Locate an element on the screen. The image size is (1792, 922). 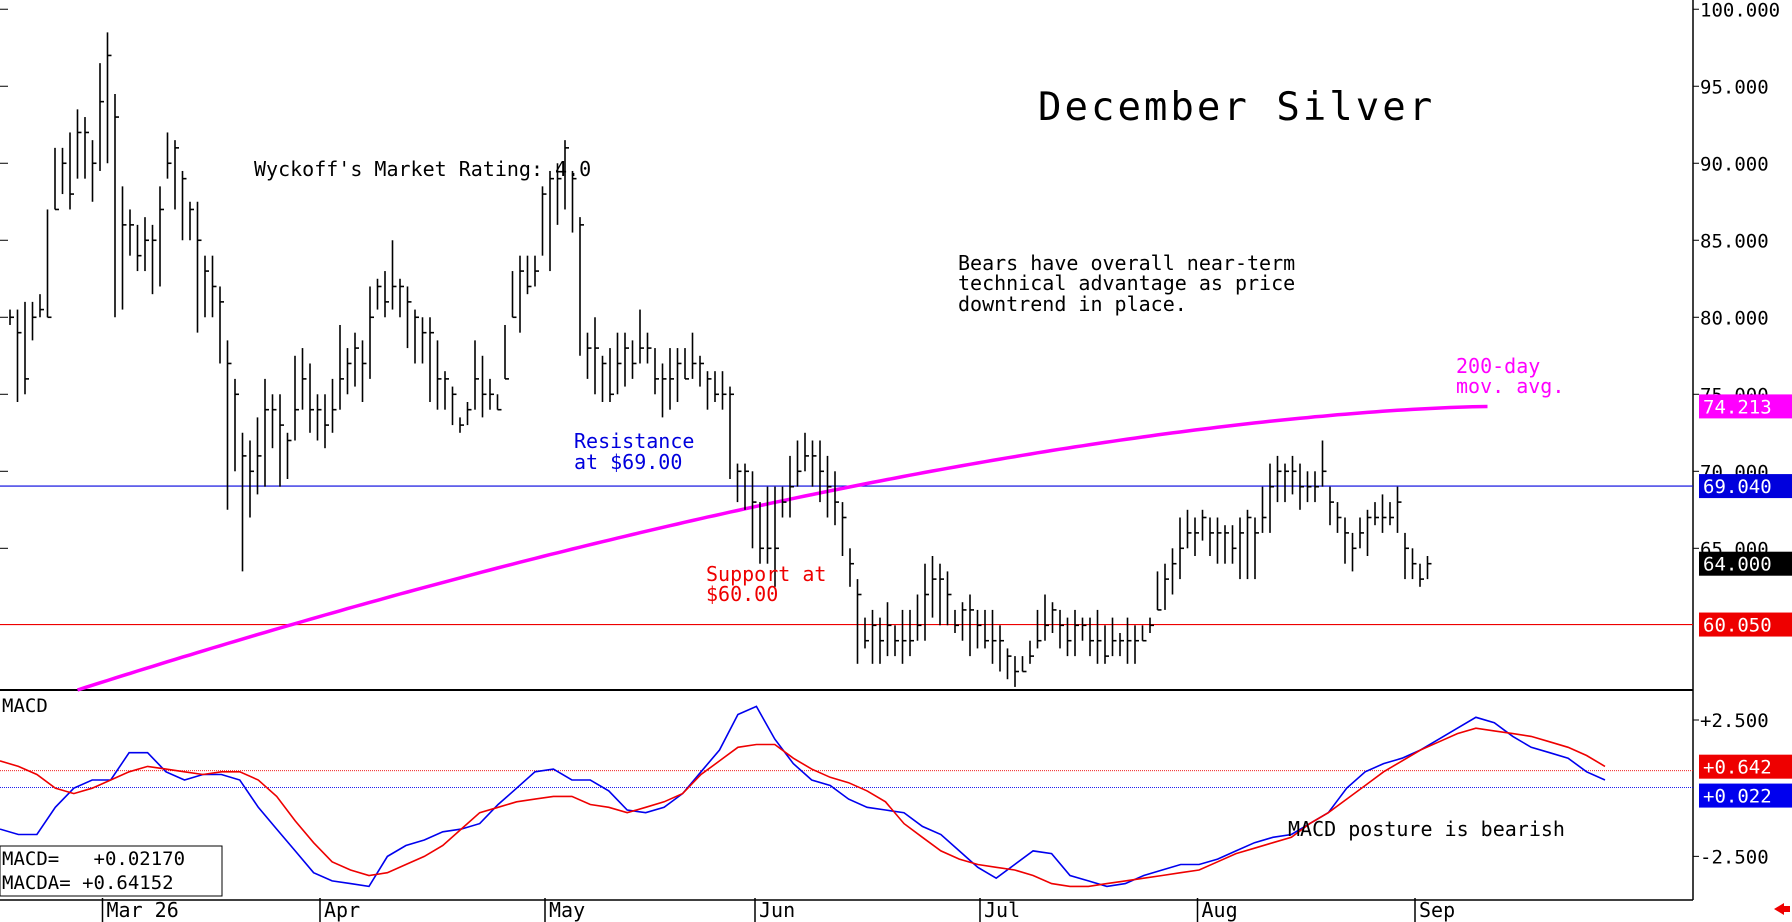
support-label-line-2: $60.00 is located at coordinates (742, 594).